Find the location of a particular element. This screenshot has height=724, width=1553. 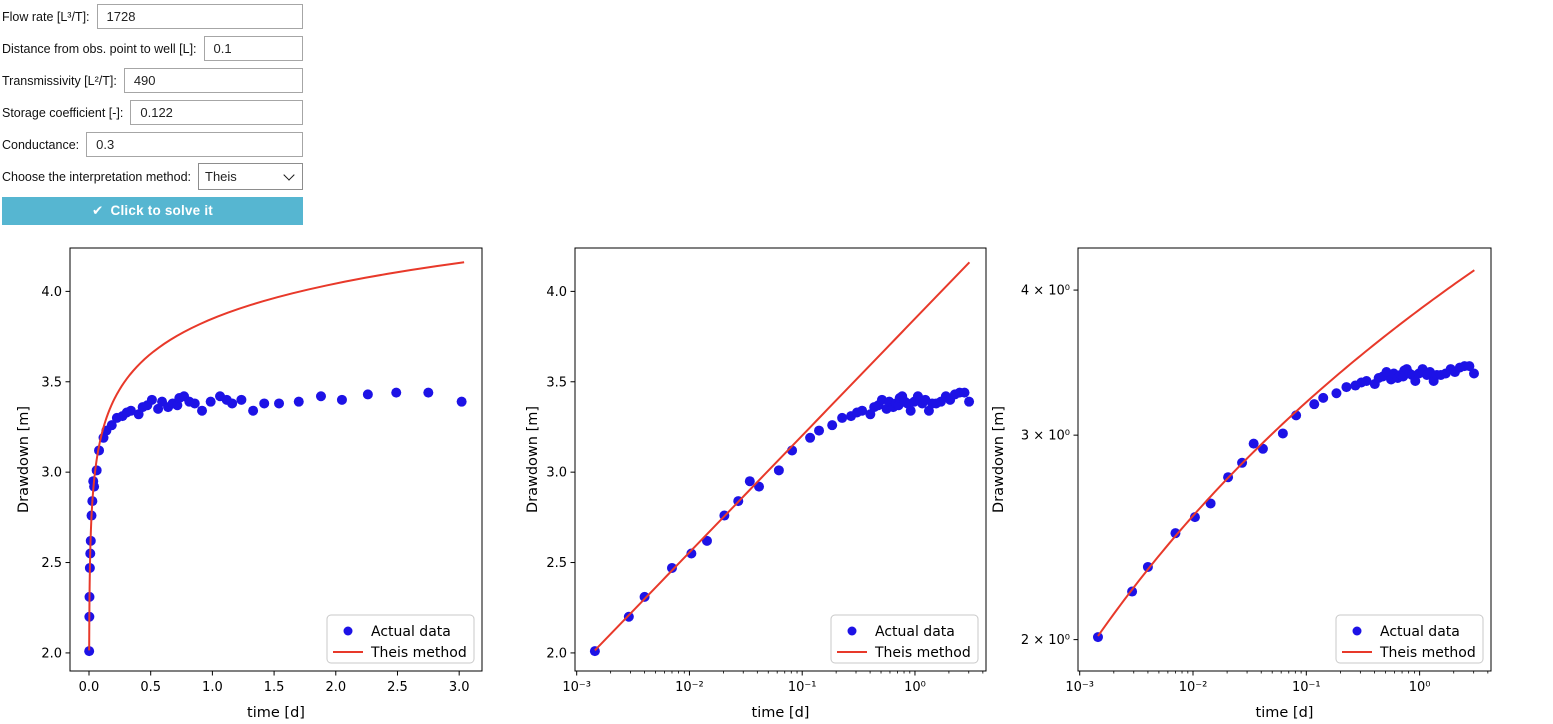

form-row-method: Choose the interpretation method: Theis is located at coordinates (152, 176).